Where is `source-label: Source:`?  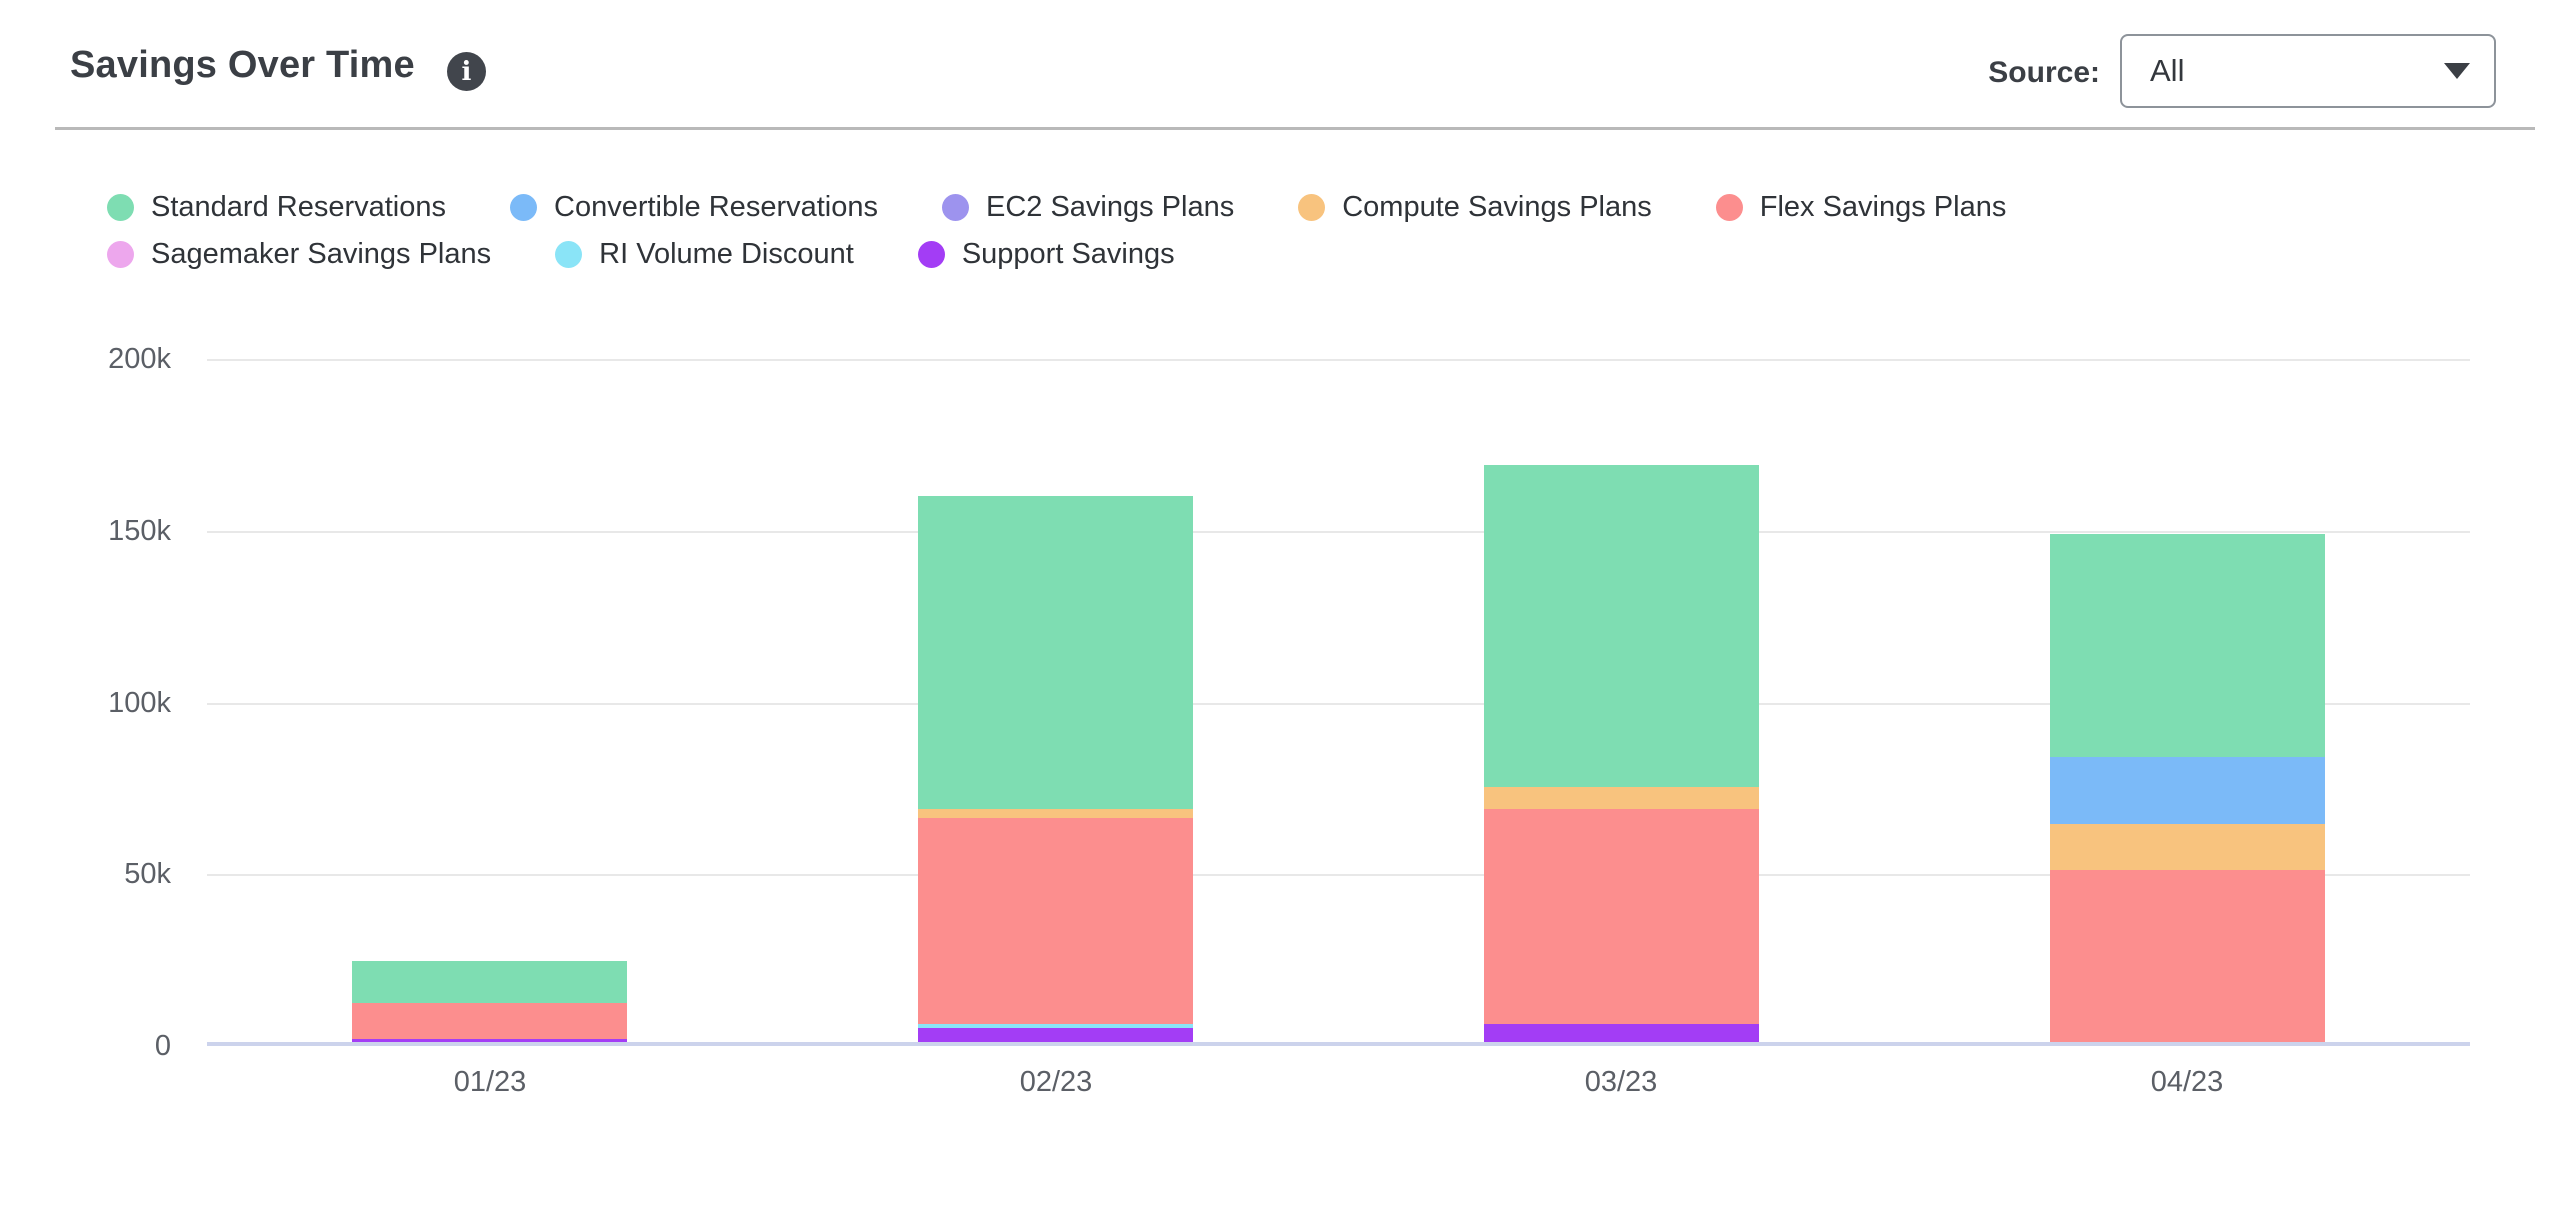 source-label: Source: is located at coordinates (2044, 72).